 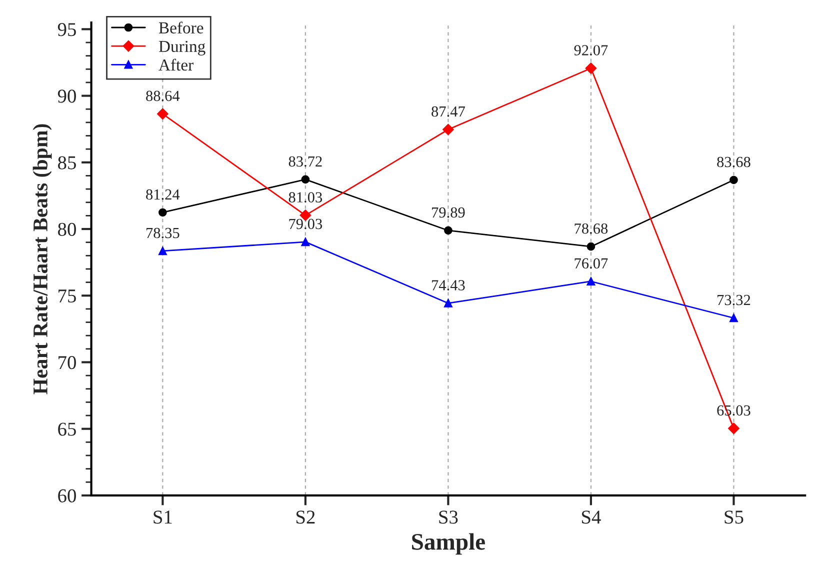 What do you see at coordinates (733, 162) in the screenshot?
I see `data-label: 83.68` at bounding box center [733, 162].